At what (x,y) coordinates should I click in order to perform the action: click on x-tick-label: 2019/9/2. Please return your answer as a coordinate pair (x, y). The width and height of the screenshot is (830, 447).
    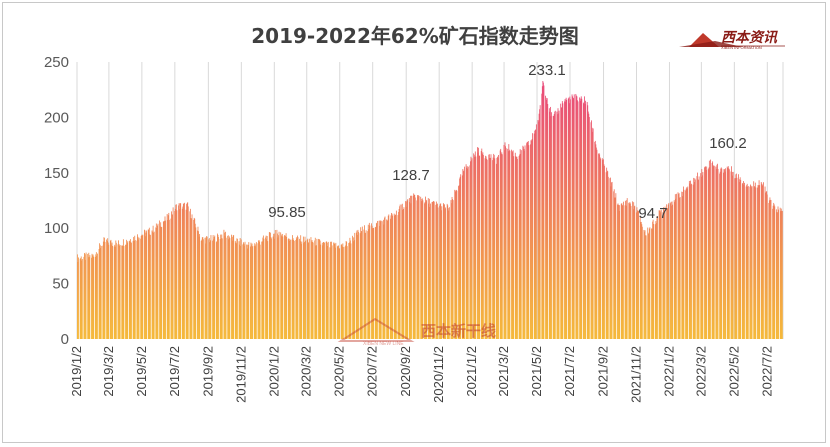
    Looking at the image, I should click on (207, 371).